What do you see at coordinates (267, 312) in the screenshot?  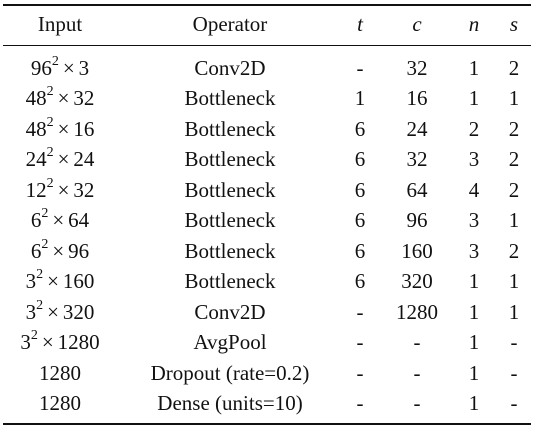 I see `table-row: 32 × 320 Conv2D - 1280 1 1` at bounding box center [267, 312].